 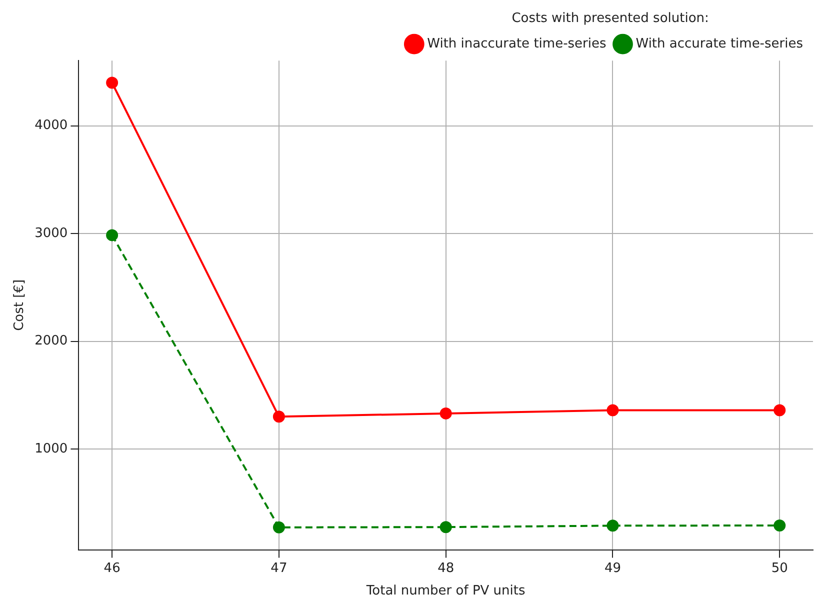 I want to click on x-tick-label: 49, so click(x=613, y=568).